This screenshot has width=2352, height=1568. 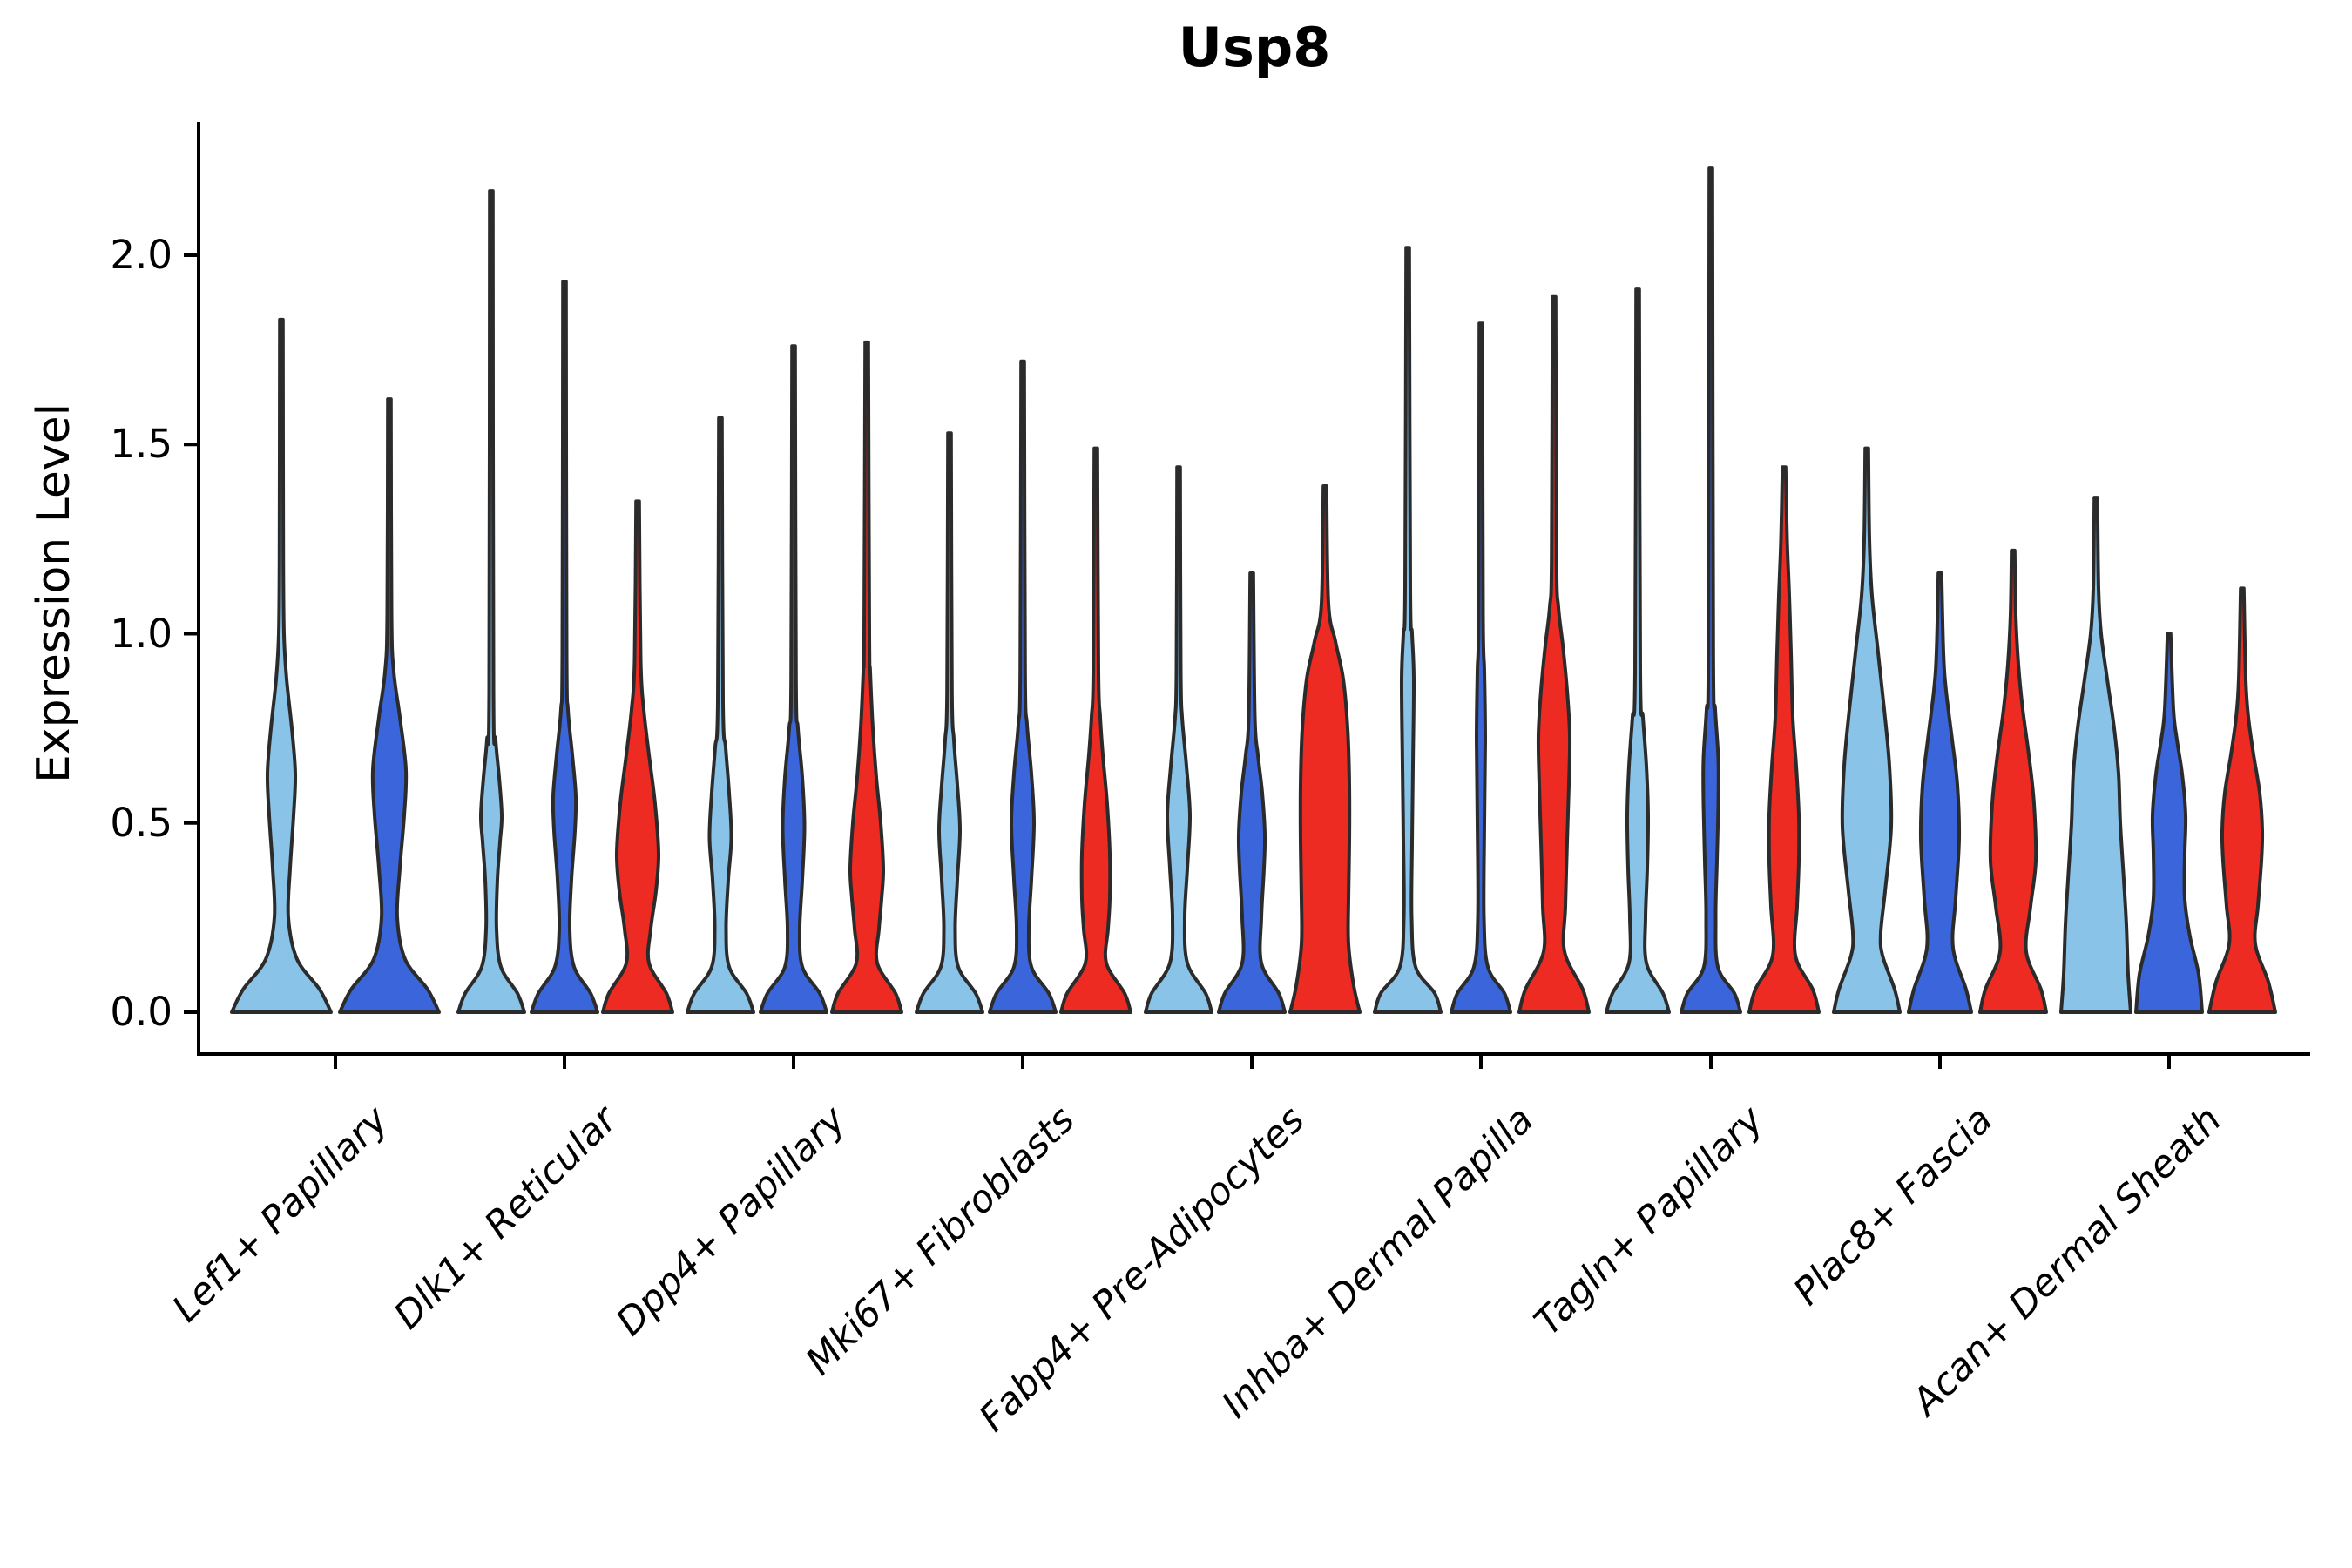 I want to click on violin-mki67-fibroblasts-light-blue, so click(x=949, y=722).